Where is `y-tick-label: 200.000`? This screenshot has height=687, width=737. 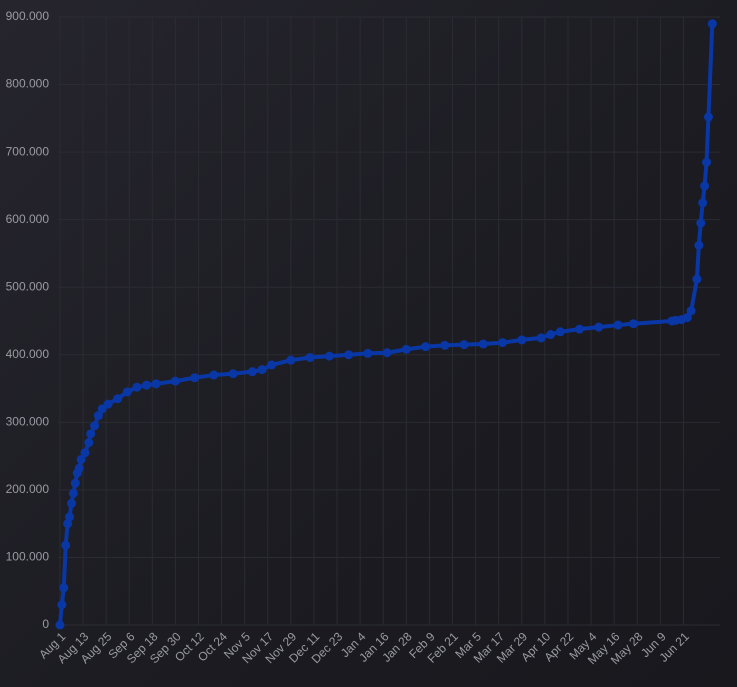
y-tick-label: 200.000 is located at coordinates (28, 489).